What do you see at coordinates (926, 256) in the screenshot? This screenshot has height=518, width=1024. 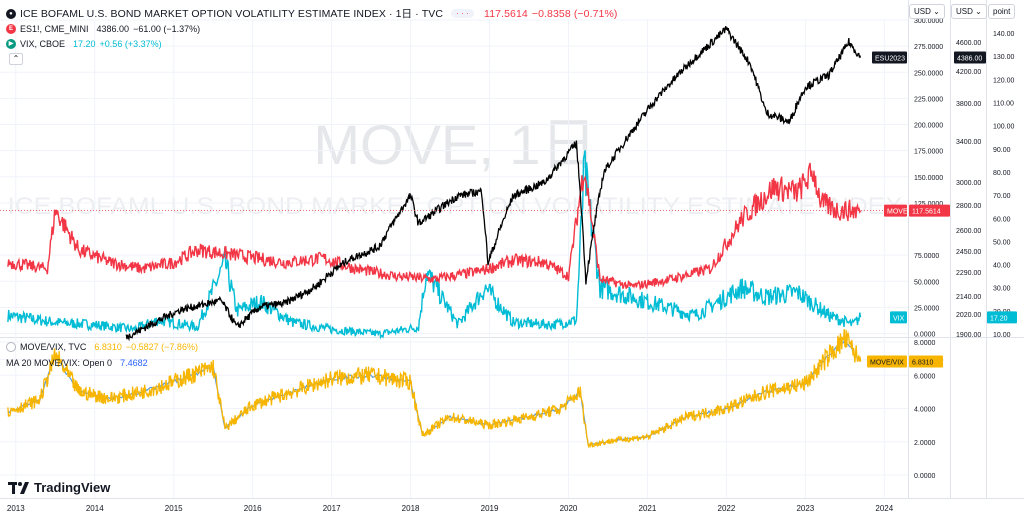 I see `move-axis-tick-label: 75.0000` at bounding box center [926, 256].